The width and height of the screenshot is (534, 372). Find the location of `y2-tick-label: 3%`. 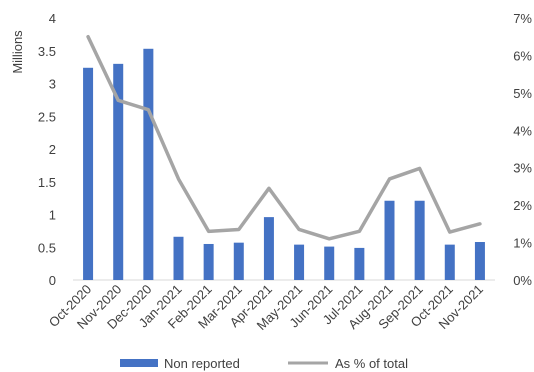

y2-tick-label: 3% is located at coordinates (522, 168).